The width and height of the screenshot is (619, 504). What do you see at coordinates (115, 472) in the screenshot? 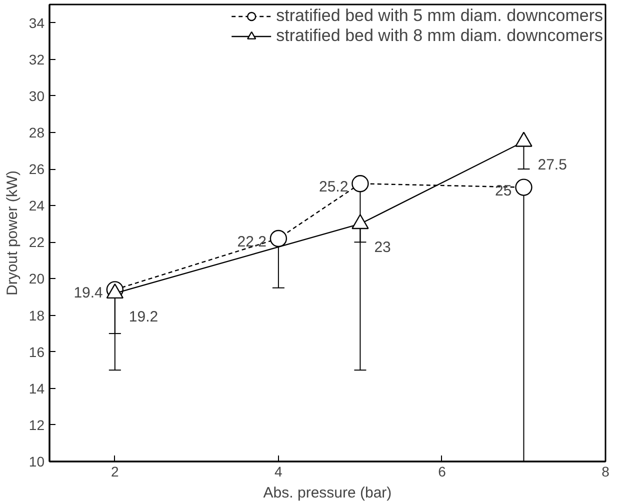
I see `x-tick-label: 2` at bounding box center [115, 472].